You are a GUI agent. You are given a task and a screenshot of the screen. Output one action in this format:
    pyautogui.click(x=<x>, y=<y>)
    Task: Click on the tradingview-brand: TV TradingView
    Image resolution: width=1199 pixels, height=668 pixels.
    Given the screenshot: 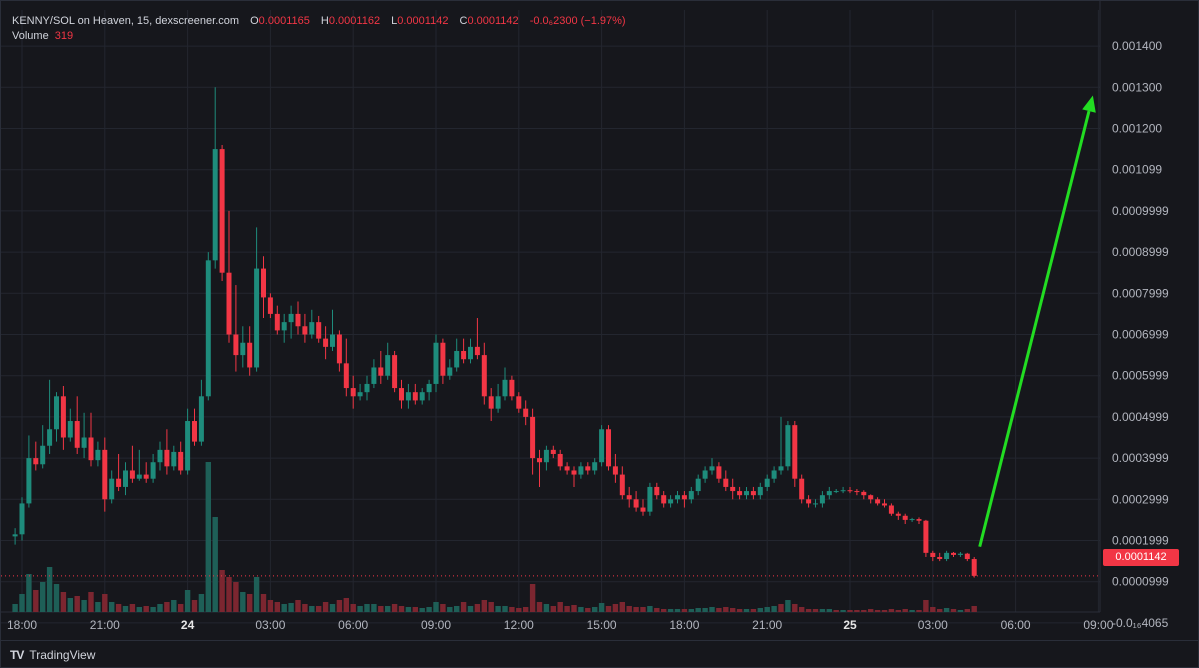 What is the action you would take?
    pyautogui.click(x=52, y=655)
    